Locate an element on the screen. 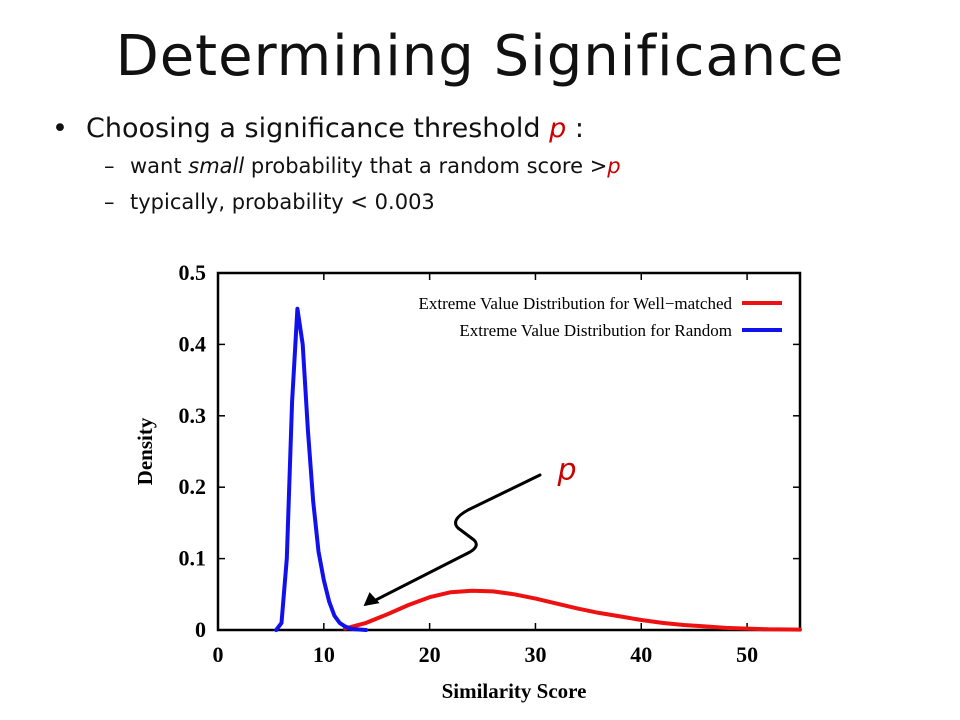 The height and width of the screenshot is (720, 960). annotation-arrow is located at coordinates (456, 538).